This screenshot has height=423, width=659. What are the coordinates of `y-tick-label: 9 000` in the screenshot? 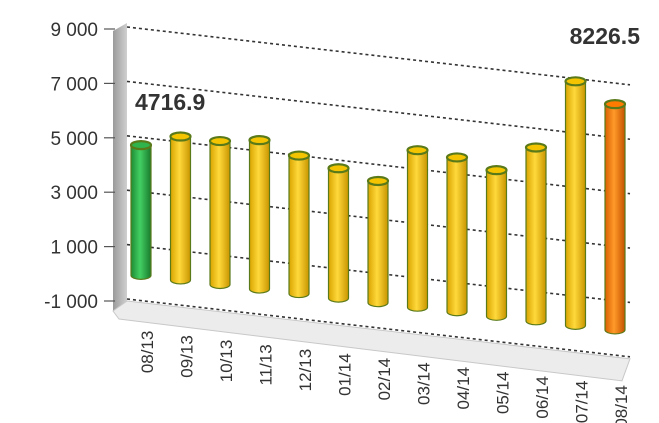 It's located at (74, 30).